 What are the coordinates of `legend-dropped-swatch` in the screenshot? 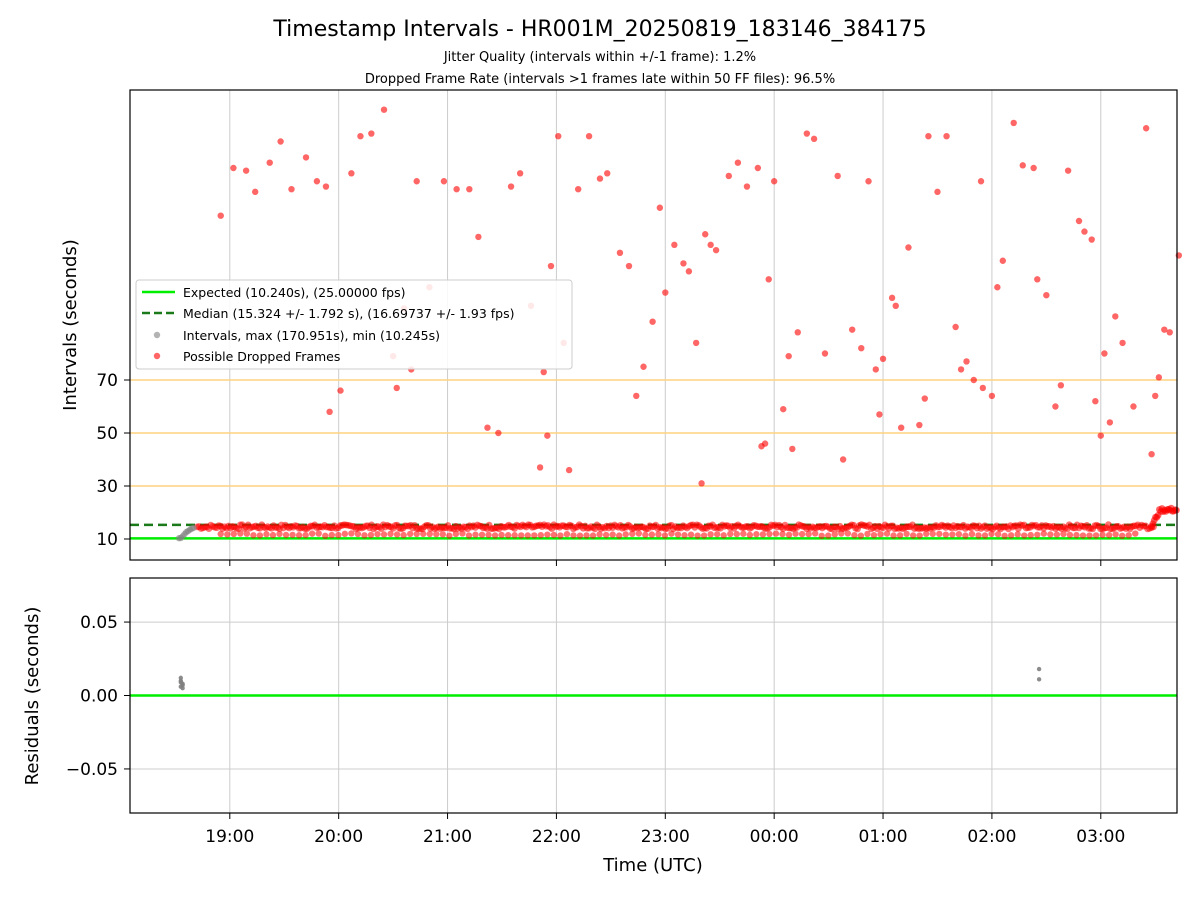 It's located at (157, 356).